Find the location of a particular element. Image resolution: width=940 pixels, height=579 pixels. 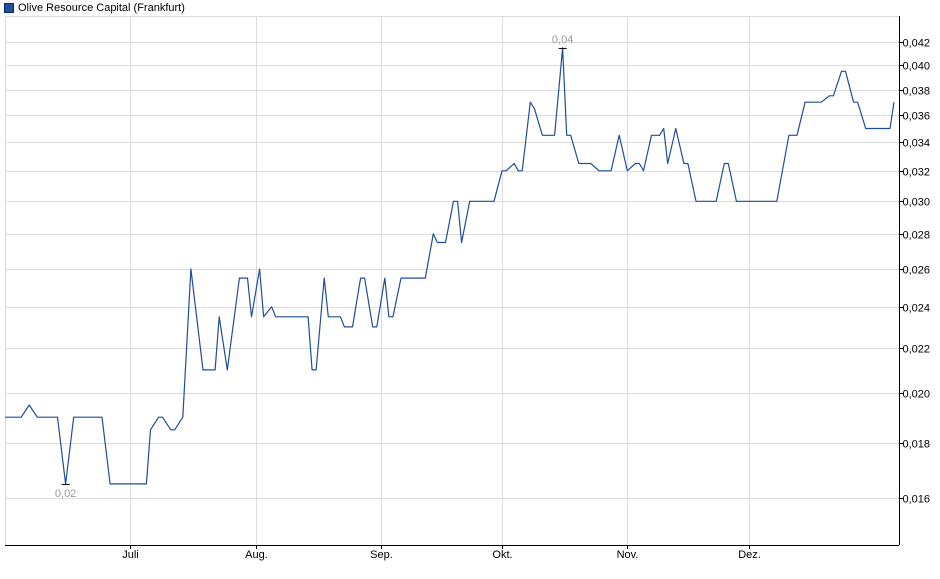

x-tick-label: Nov. is located at coordinates (628, 555).